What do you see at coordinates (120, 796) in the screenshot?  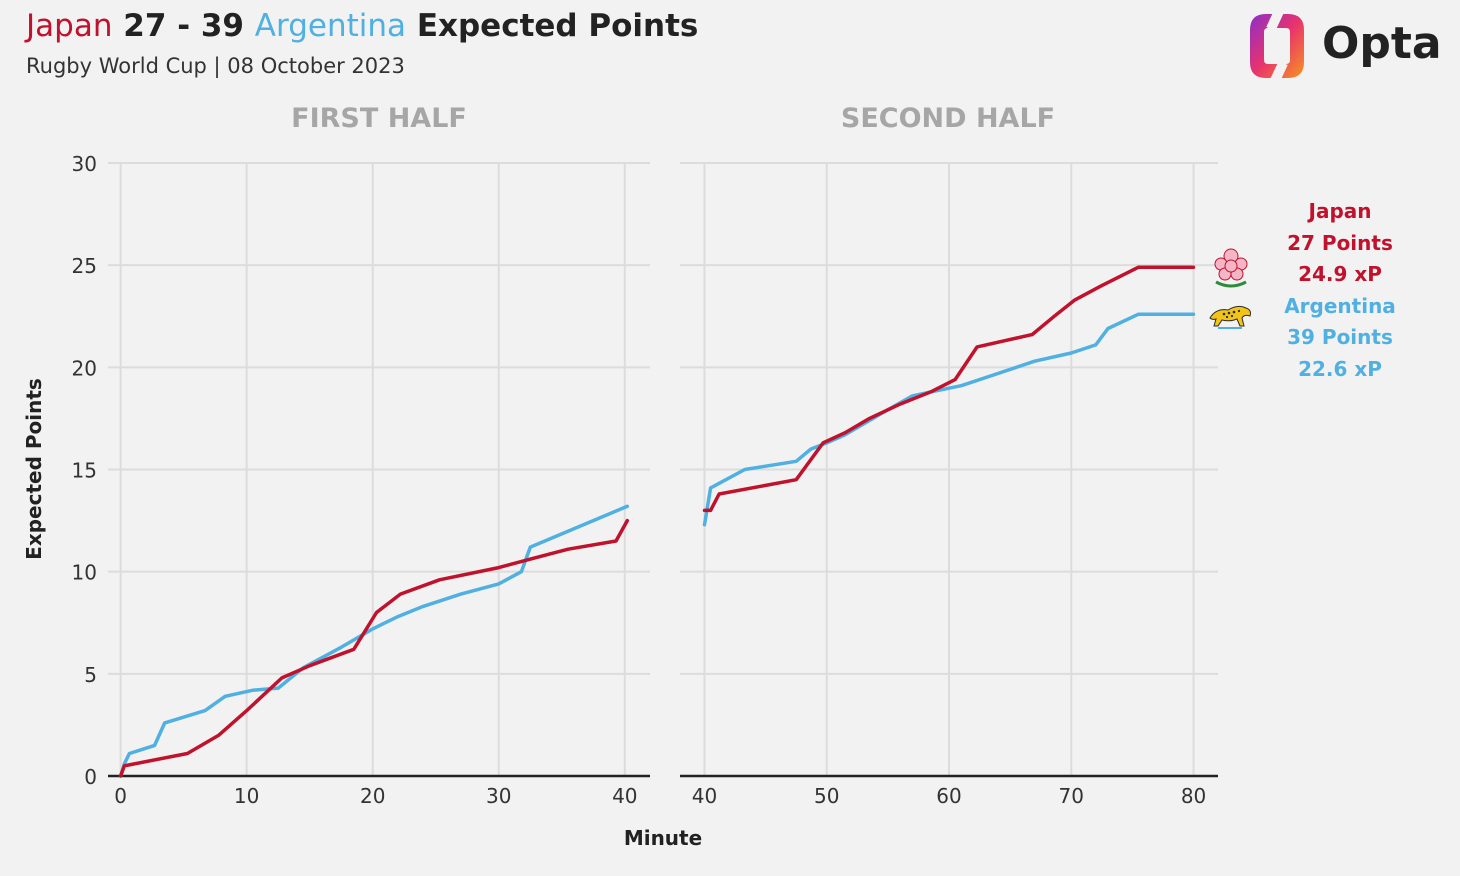 I see `x-tick-label: 0` at bounding box center [120, 796].